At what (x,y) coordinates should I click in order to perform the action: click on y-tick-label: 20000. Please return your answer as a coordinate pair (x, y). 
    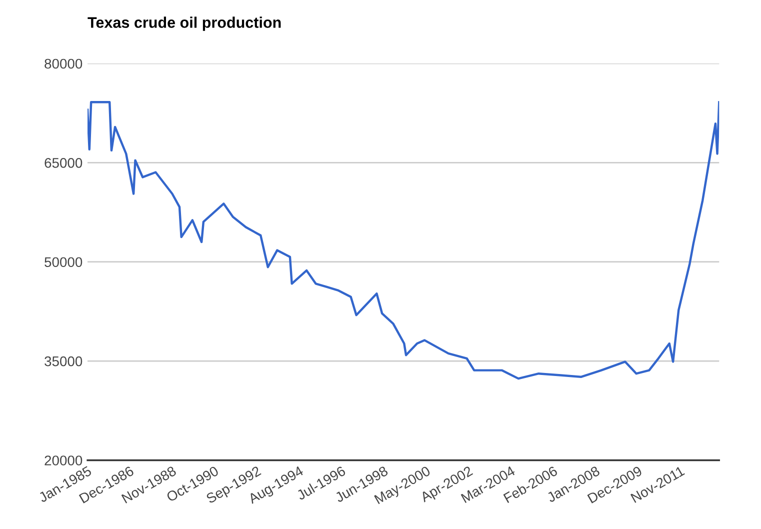
    Looking at the image, I should click on (63, 461).